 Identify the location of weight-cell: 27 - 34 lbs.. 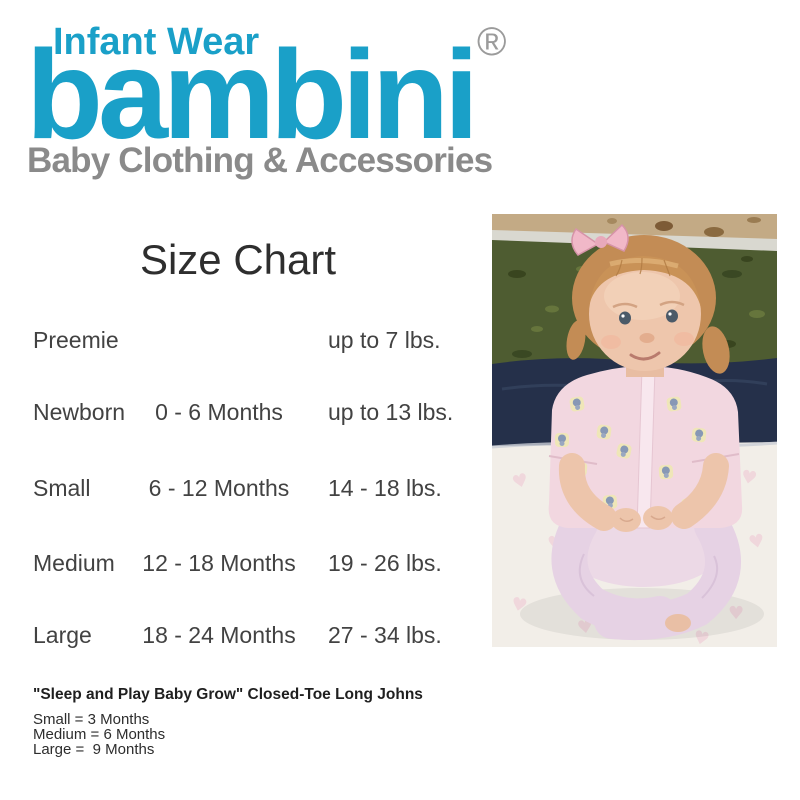
(385, 635).